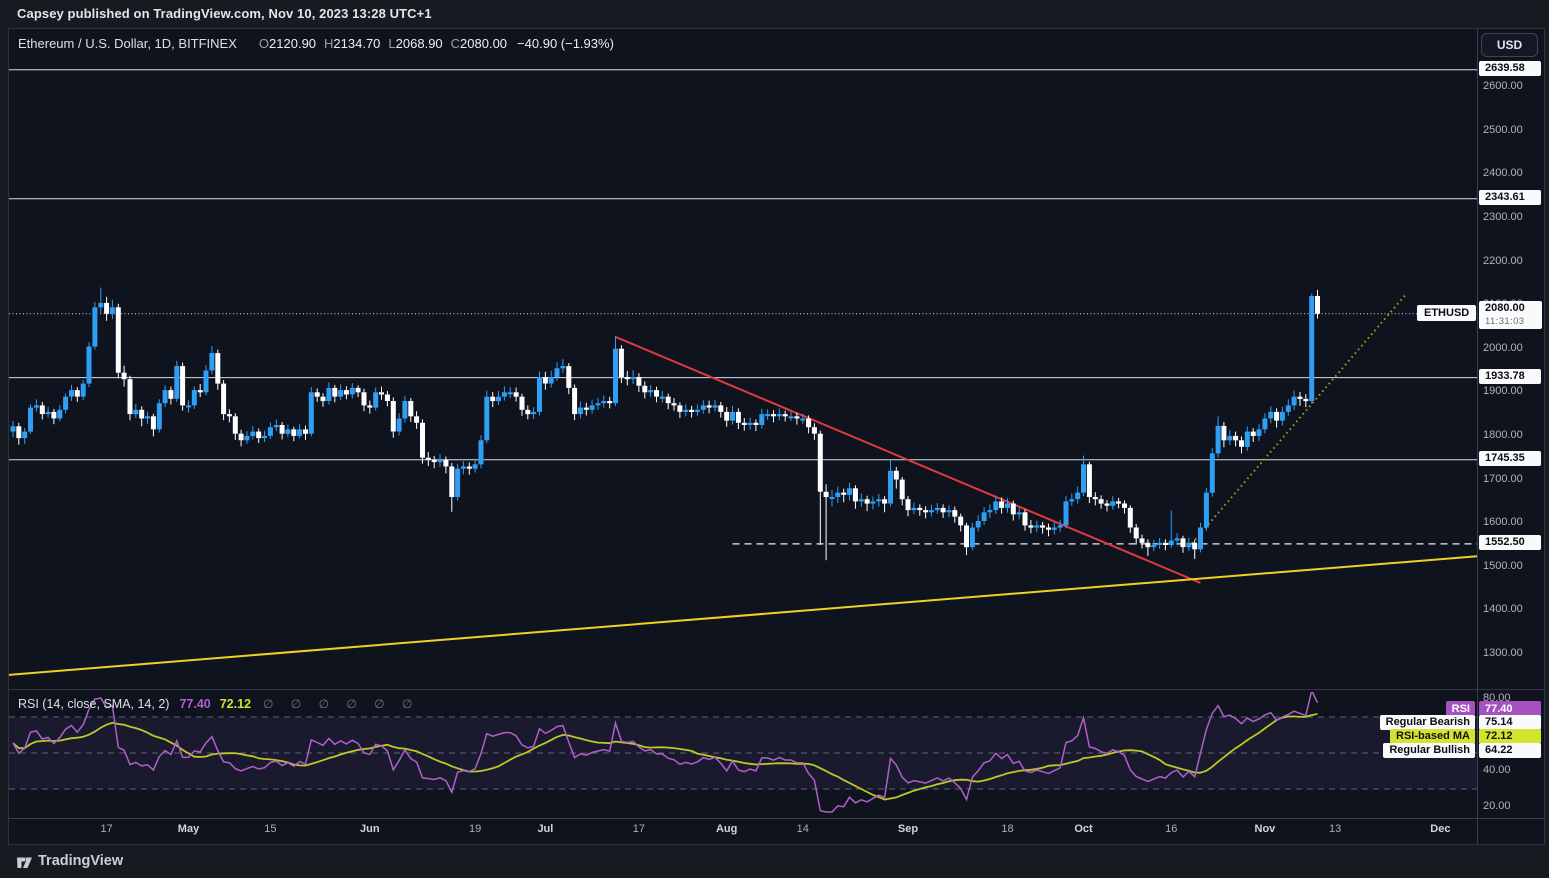 Image resolution: width=1549 pixels, height=878 pixels. Describe the element at coordinates (419, 43) in the screenshot. I see `ohlc-low-value: 2068.90` at that location.